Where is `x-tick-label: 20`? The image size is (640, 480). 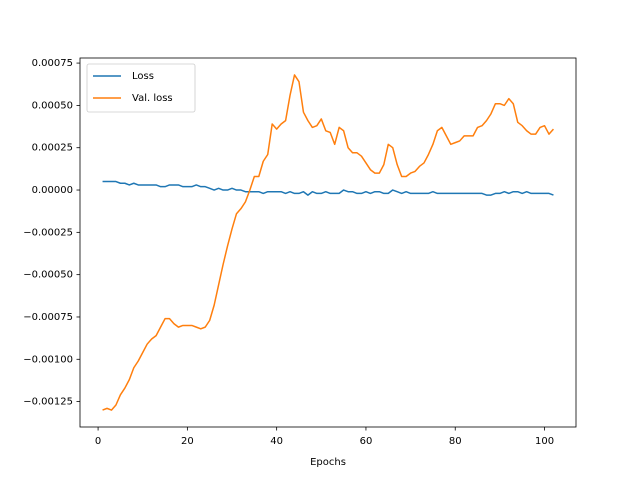
x-tick-label: 20 is located at coordinates (187, 441).